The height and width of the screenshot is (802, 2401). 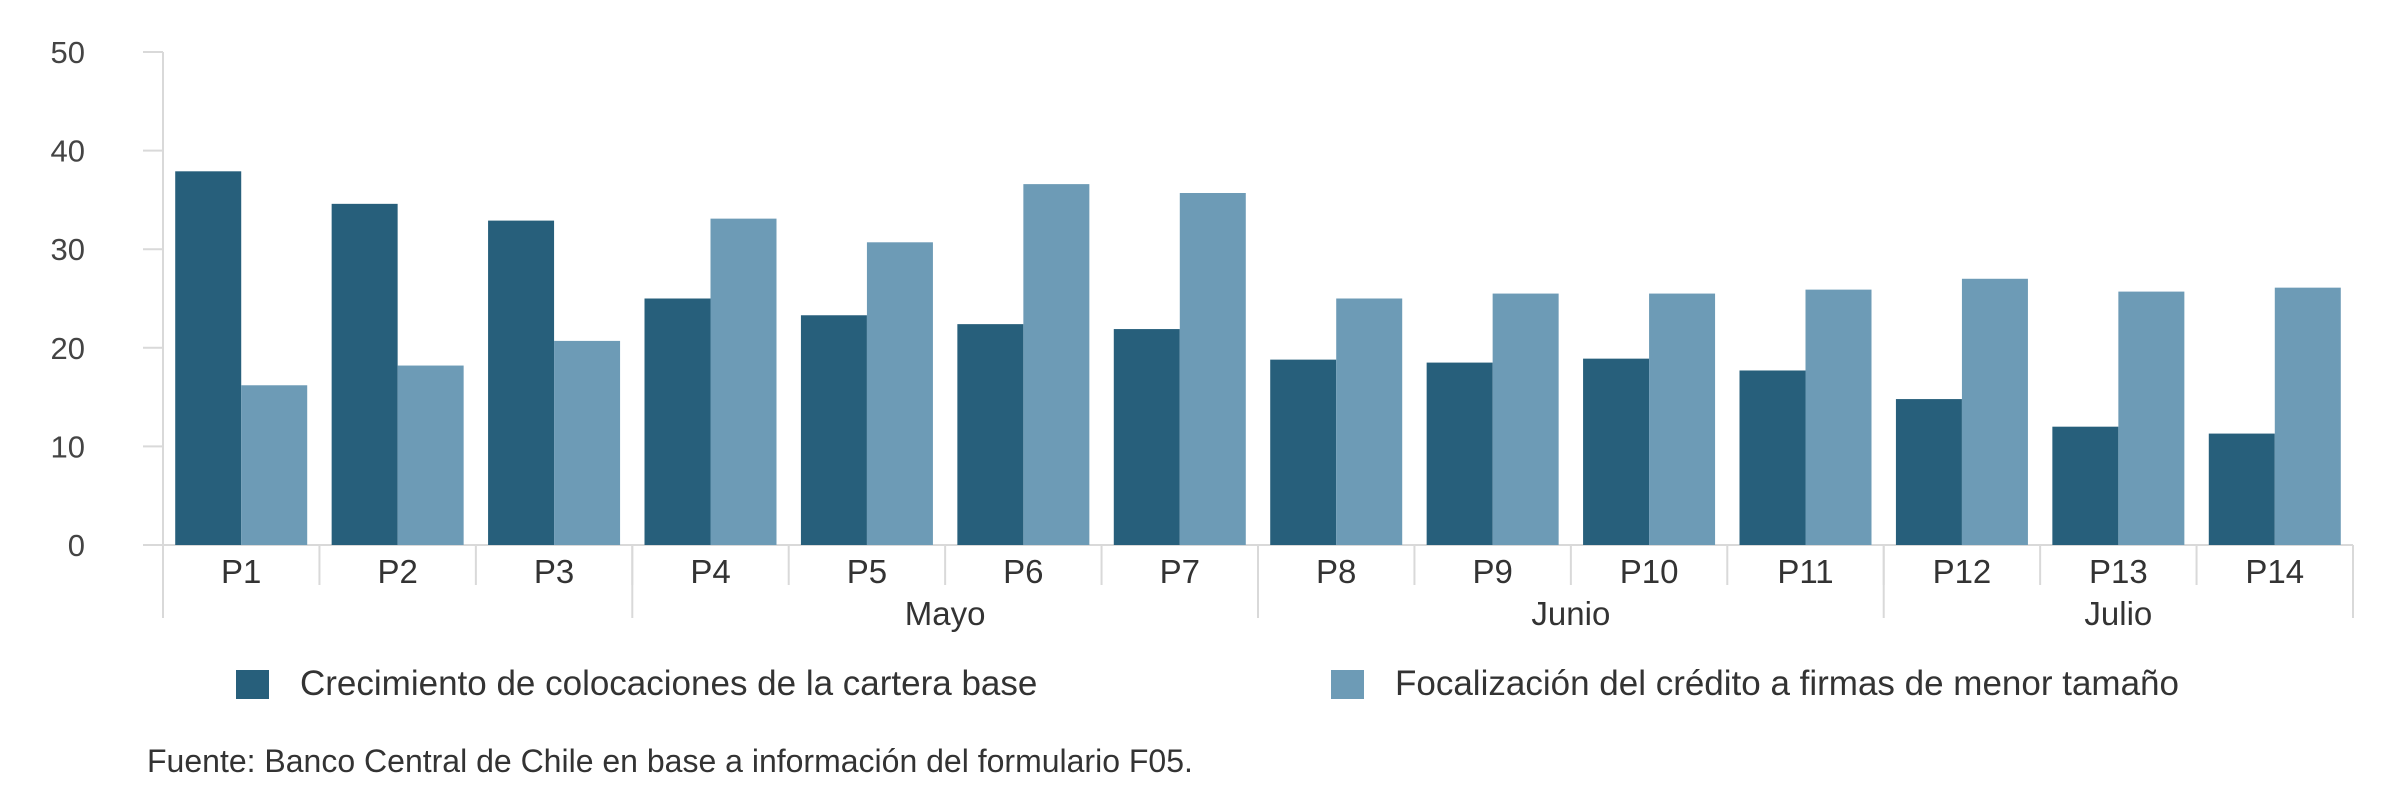 What do you see at coordinates (1492, 571) in the screenshot?
I see `x-tick-label: P9` at bounding box center [1492, 571].